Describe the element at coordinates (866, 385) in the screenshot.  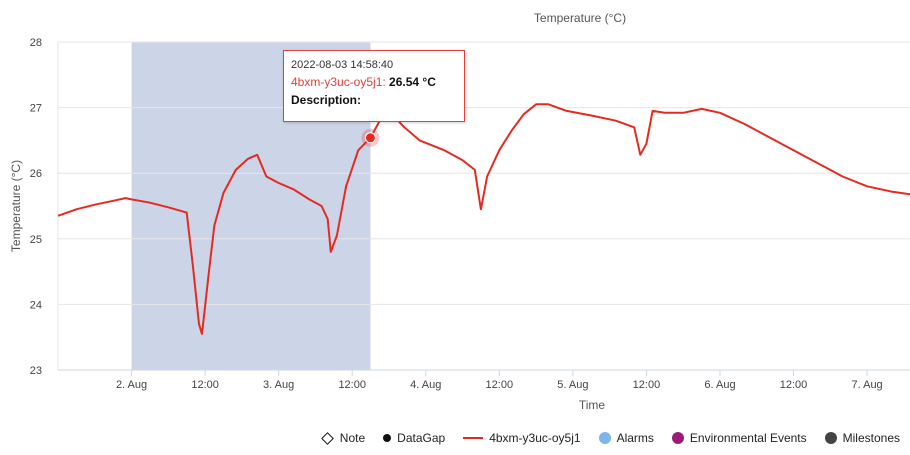
I see `x-tick-label: 7. Aug` at that location.